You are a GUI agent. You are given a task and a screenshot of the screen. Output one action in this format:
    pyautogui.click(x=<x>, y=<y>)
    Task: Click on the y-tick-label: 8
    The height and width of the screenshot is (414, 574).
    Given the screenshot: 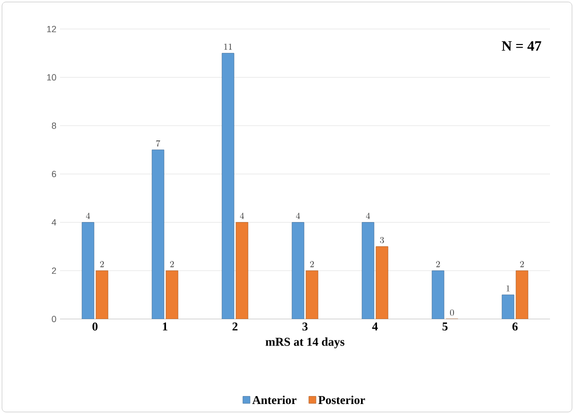 What is the action you would take?
    pyautogui.click(x=54, y=125)
    